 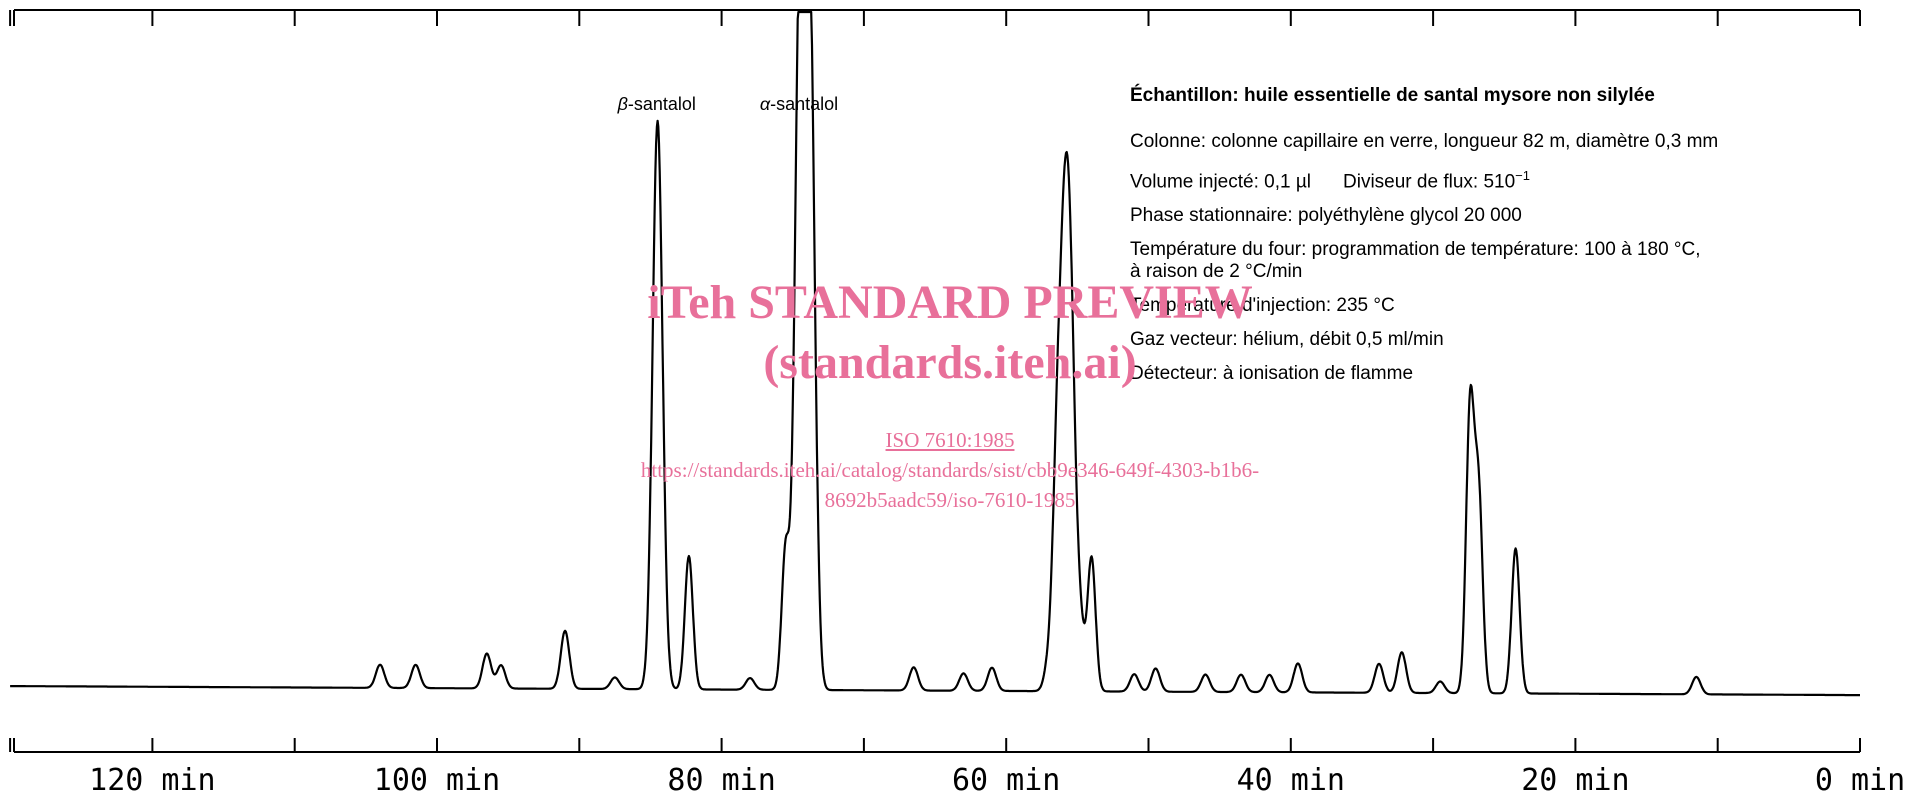 What do you see at coordinates (950, 500) in the screenshot?
I see `watermark-url-2: 8692b5aadc59/iso-7610-1985` at bounding box center [950, 500].